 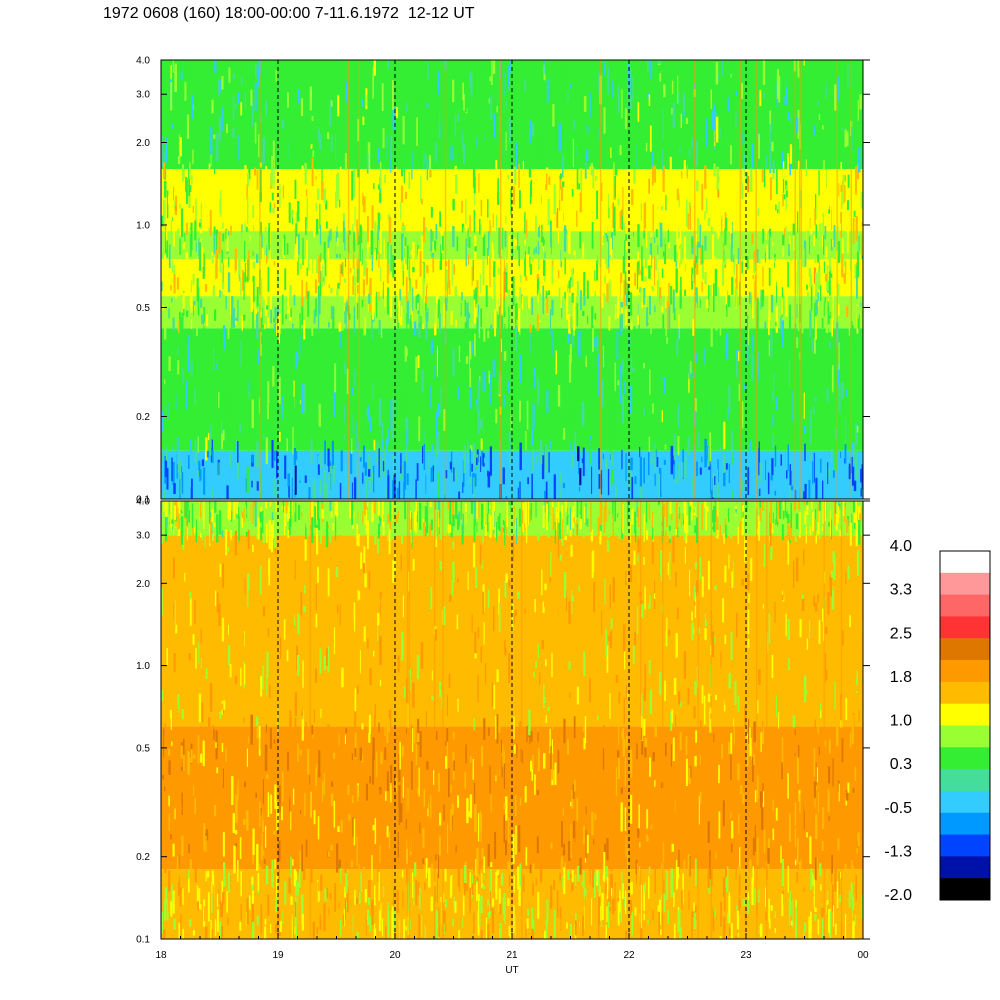 I want to click on colorbar-frame, so click(x=965, y=725).